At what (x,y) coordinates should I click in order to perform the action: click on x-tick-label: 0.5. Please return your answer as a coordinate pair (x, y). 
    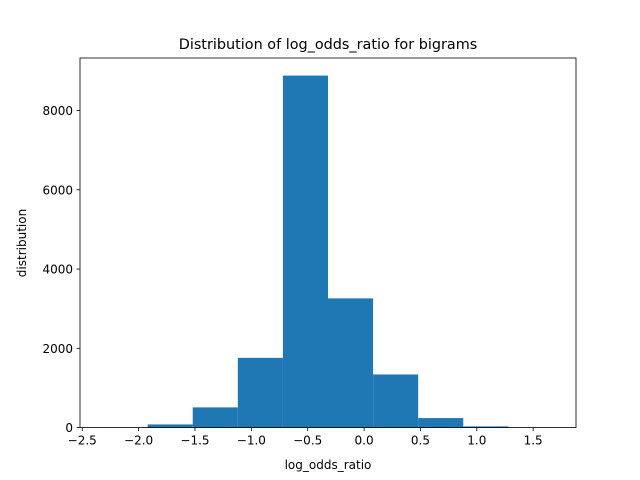
    Looking at the image, I should click on (420, 441).